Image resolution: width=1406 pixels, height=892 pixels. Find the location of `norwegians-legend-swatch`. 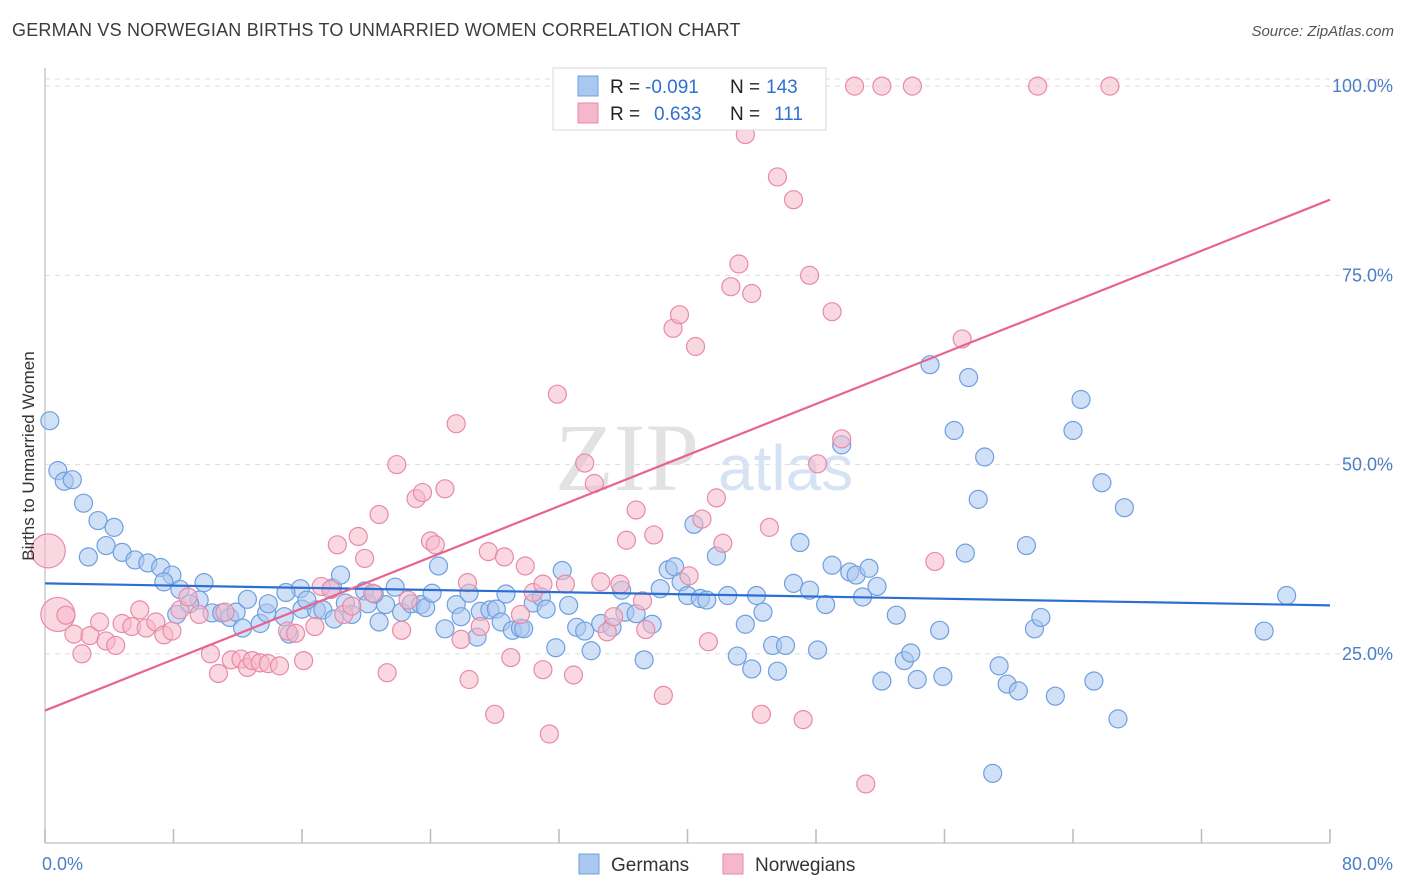

norwegians-legend-swatch is located at coordinates (733, 864).